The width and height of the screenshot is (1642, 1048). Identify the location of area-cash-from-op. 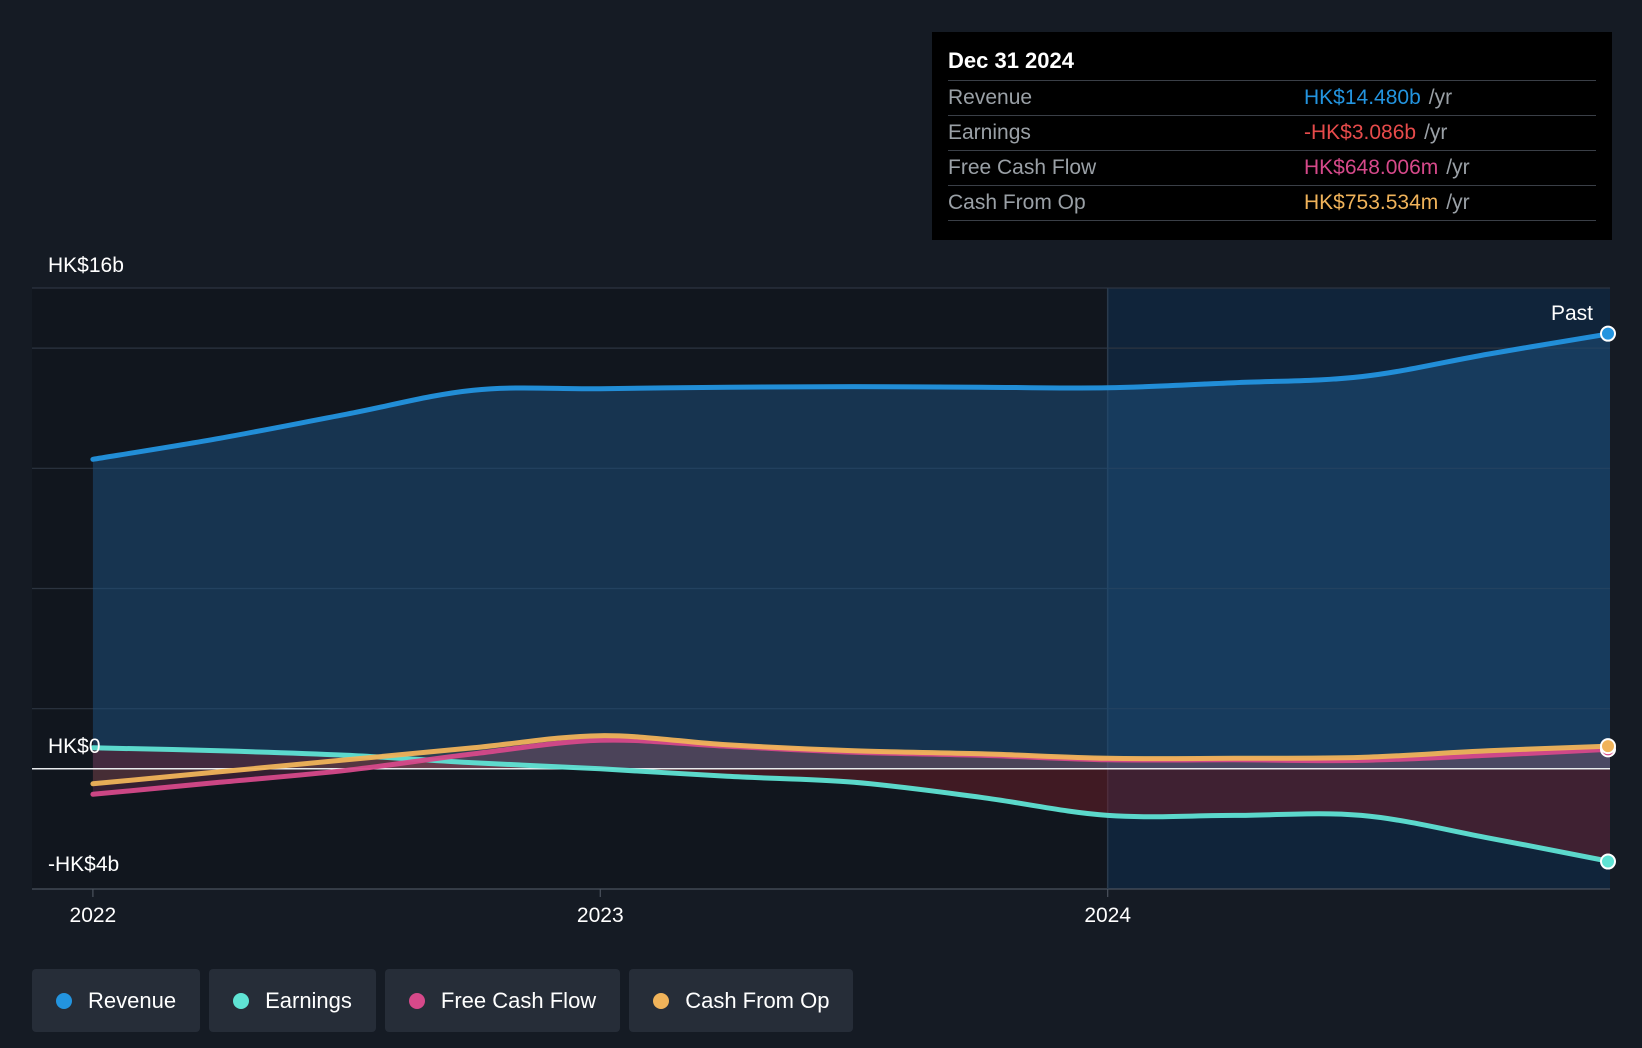
(851, 759).